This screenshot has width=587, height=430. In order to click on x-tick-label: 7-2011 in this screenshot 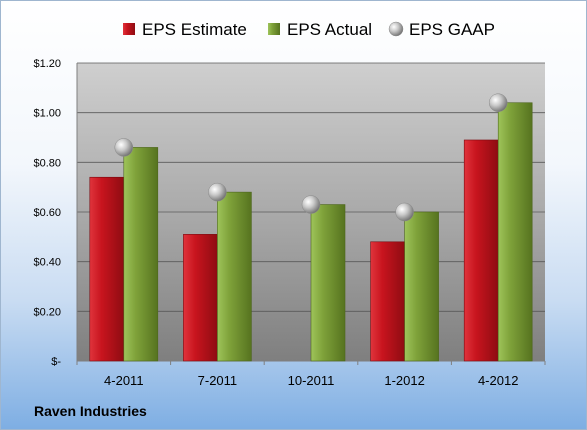, I will do `click(218, 380)`.